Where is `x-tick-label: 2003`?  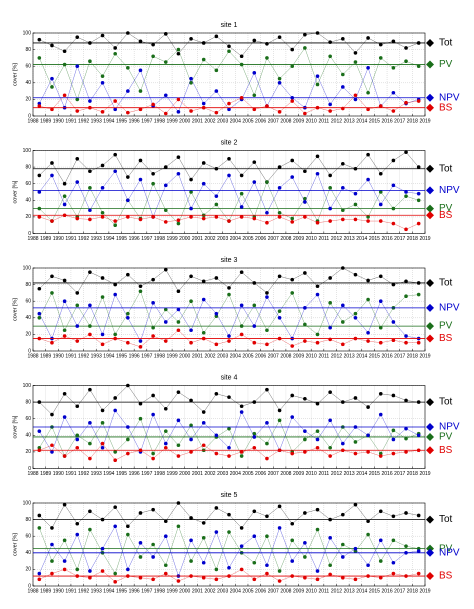
x-tick-label: 2003 is located at coordinates (222, 356).